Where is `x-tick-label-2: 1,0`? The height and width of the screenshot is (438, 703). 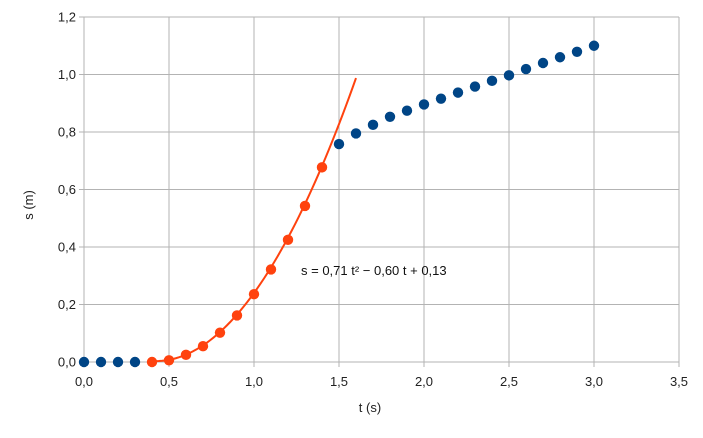
x-tick-label-2: 1,0 is located at coordinates (254, 381).